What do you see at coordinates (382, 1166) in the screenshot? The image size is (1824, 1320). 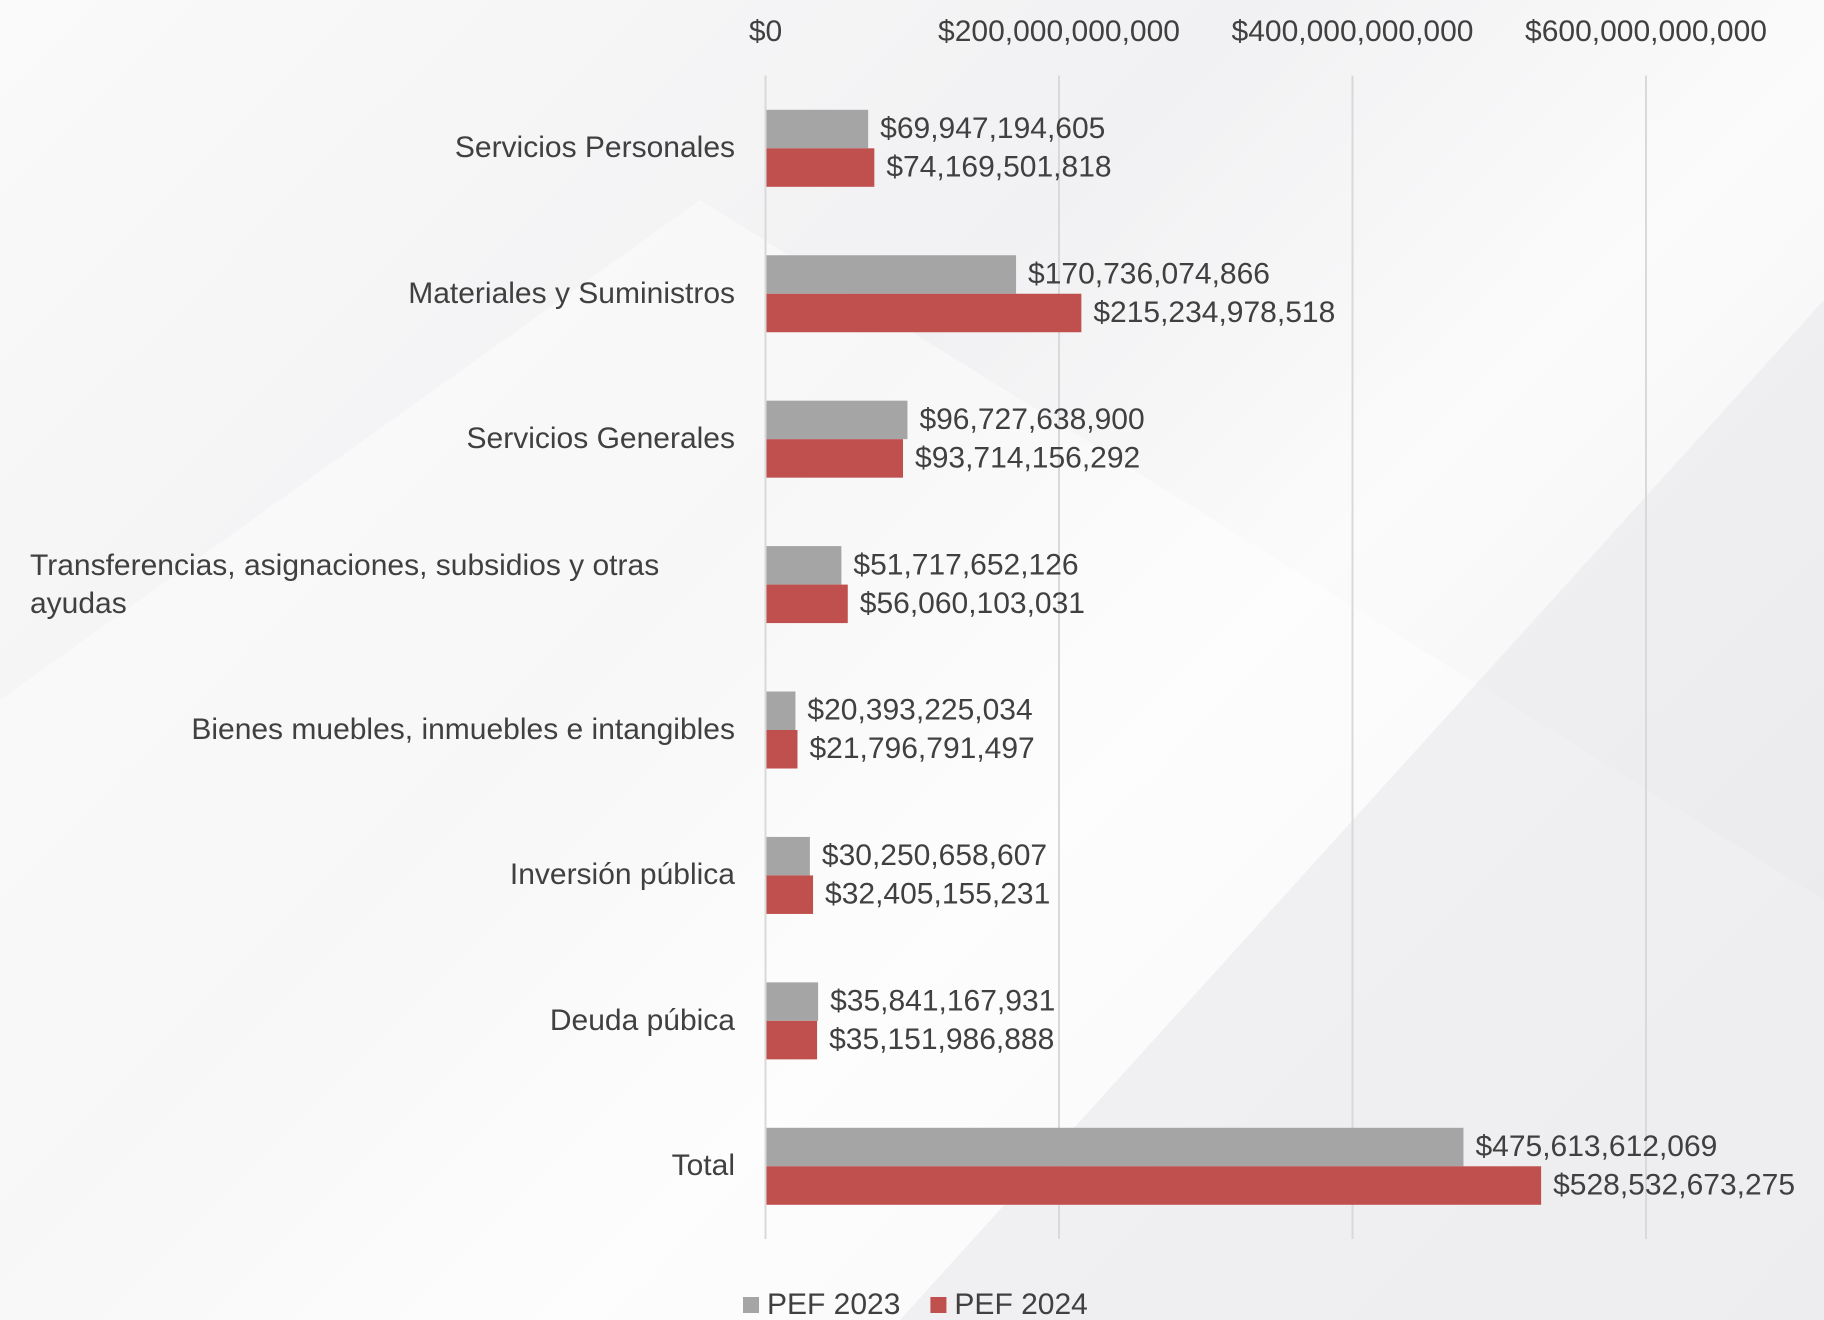 I see `y-tick-label: Total` at bounding box center [382, 1166].